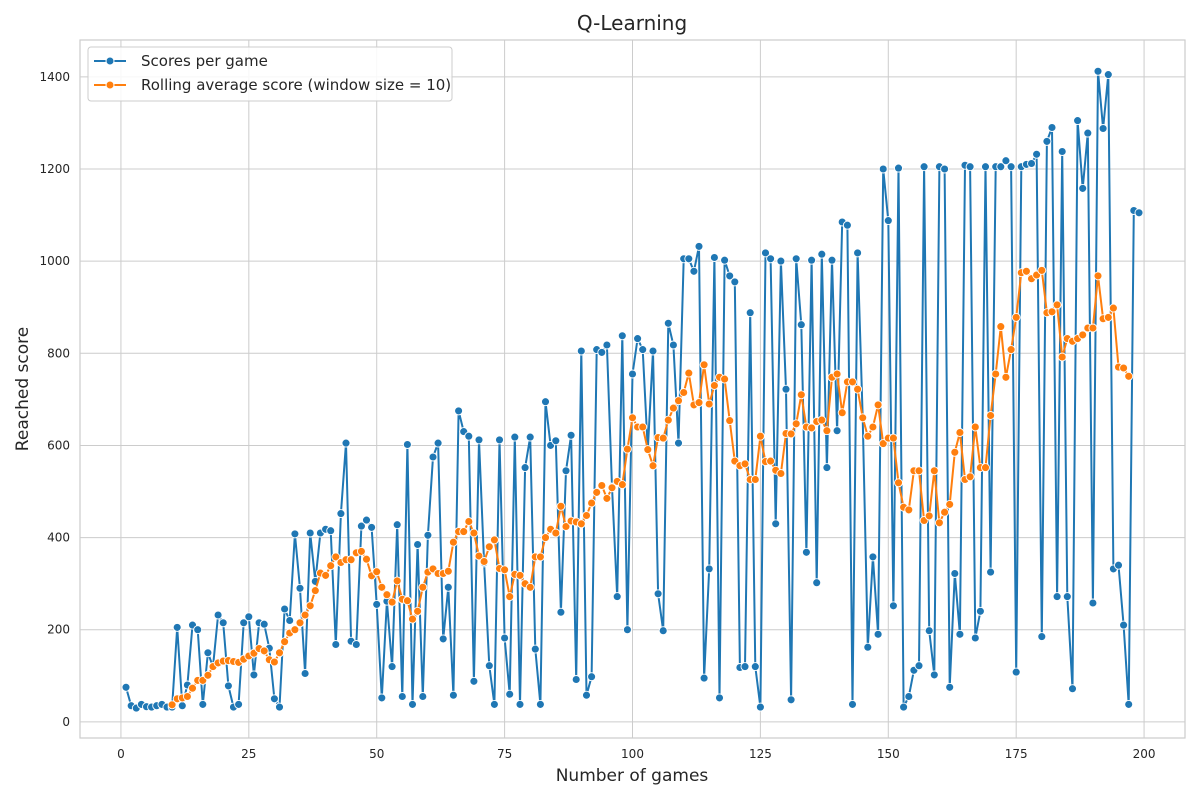 The image size is (1200, 800). Describe the element at coordinates (121, 754) in the screenshot. I see `x-tick-label: 0` at that location.